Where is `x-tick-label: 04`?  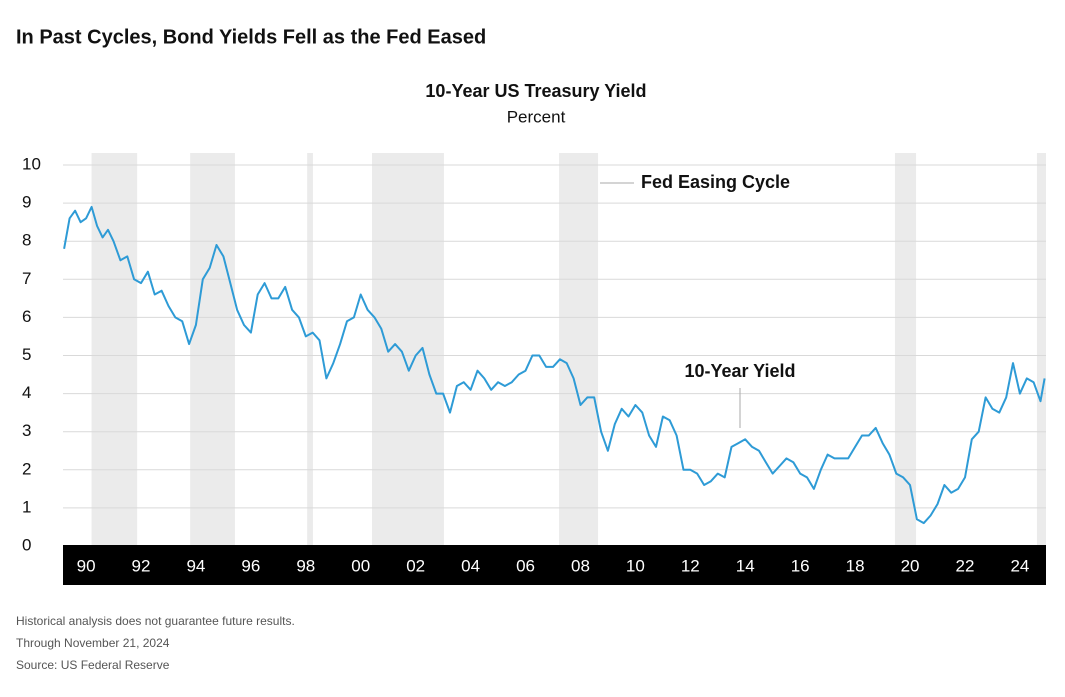 x-tick-label: 04 is located at coordinates (470, 565).